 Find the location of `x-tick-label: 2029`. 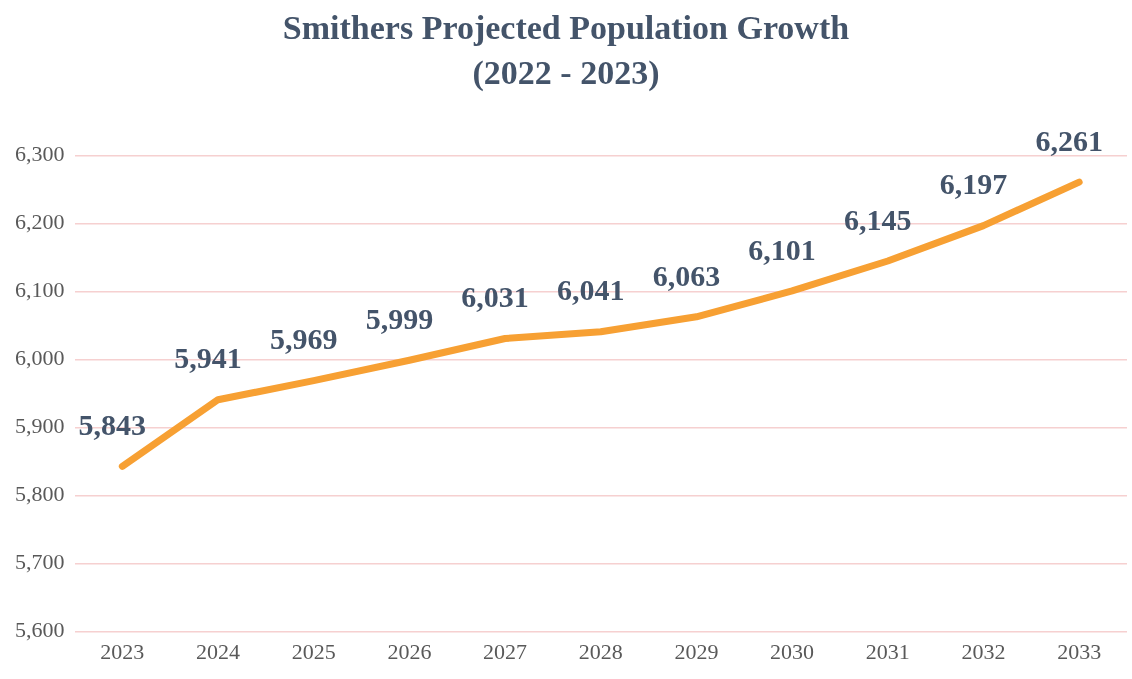

x-tick-label: 2029 is located at coordinates (696, 651).